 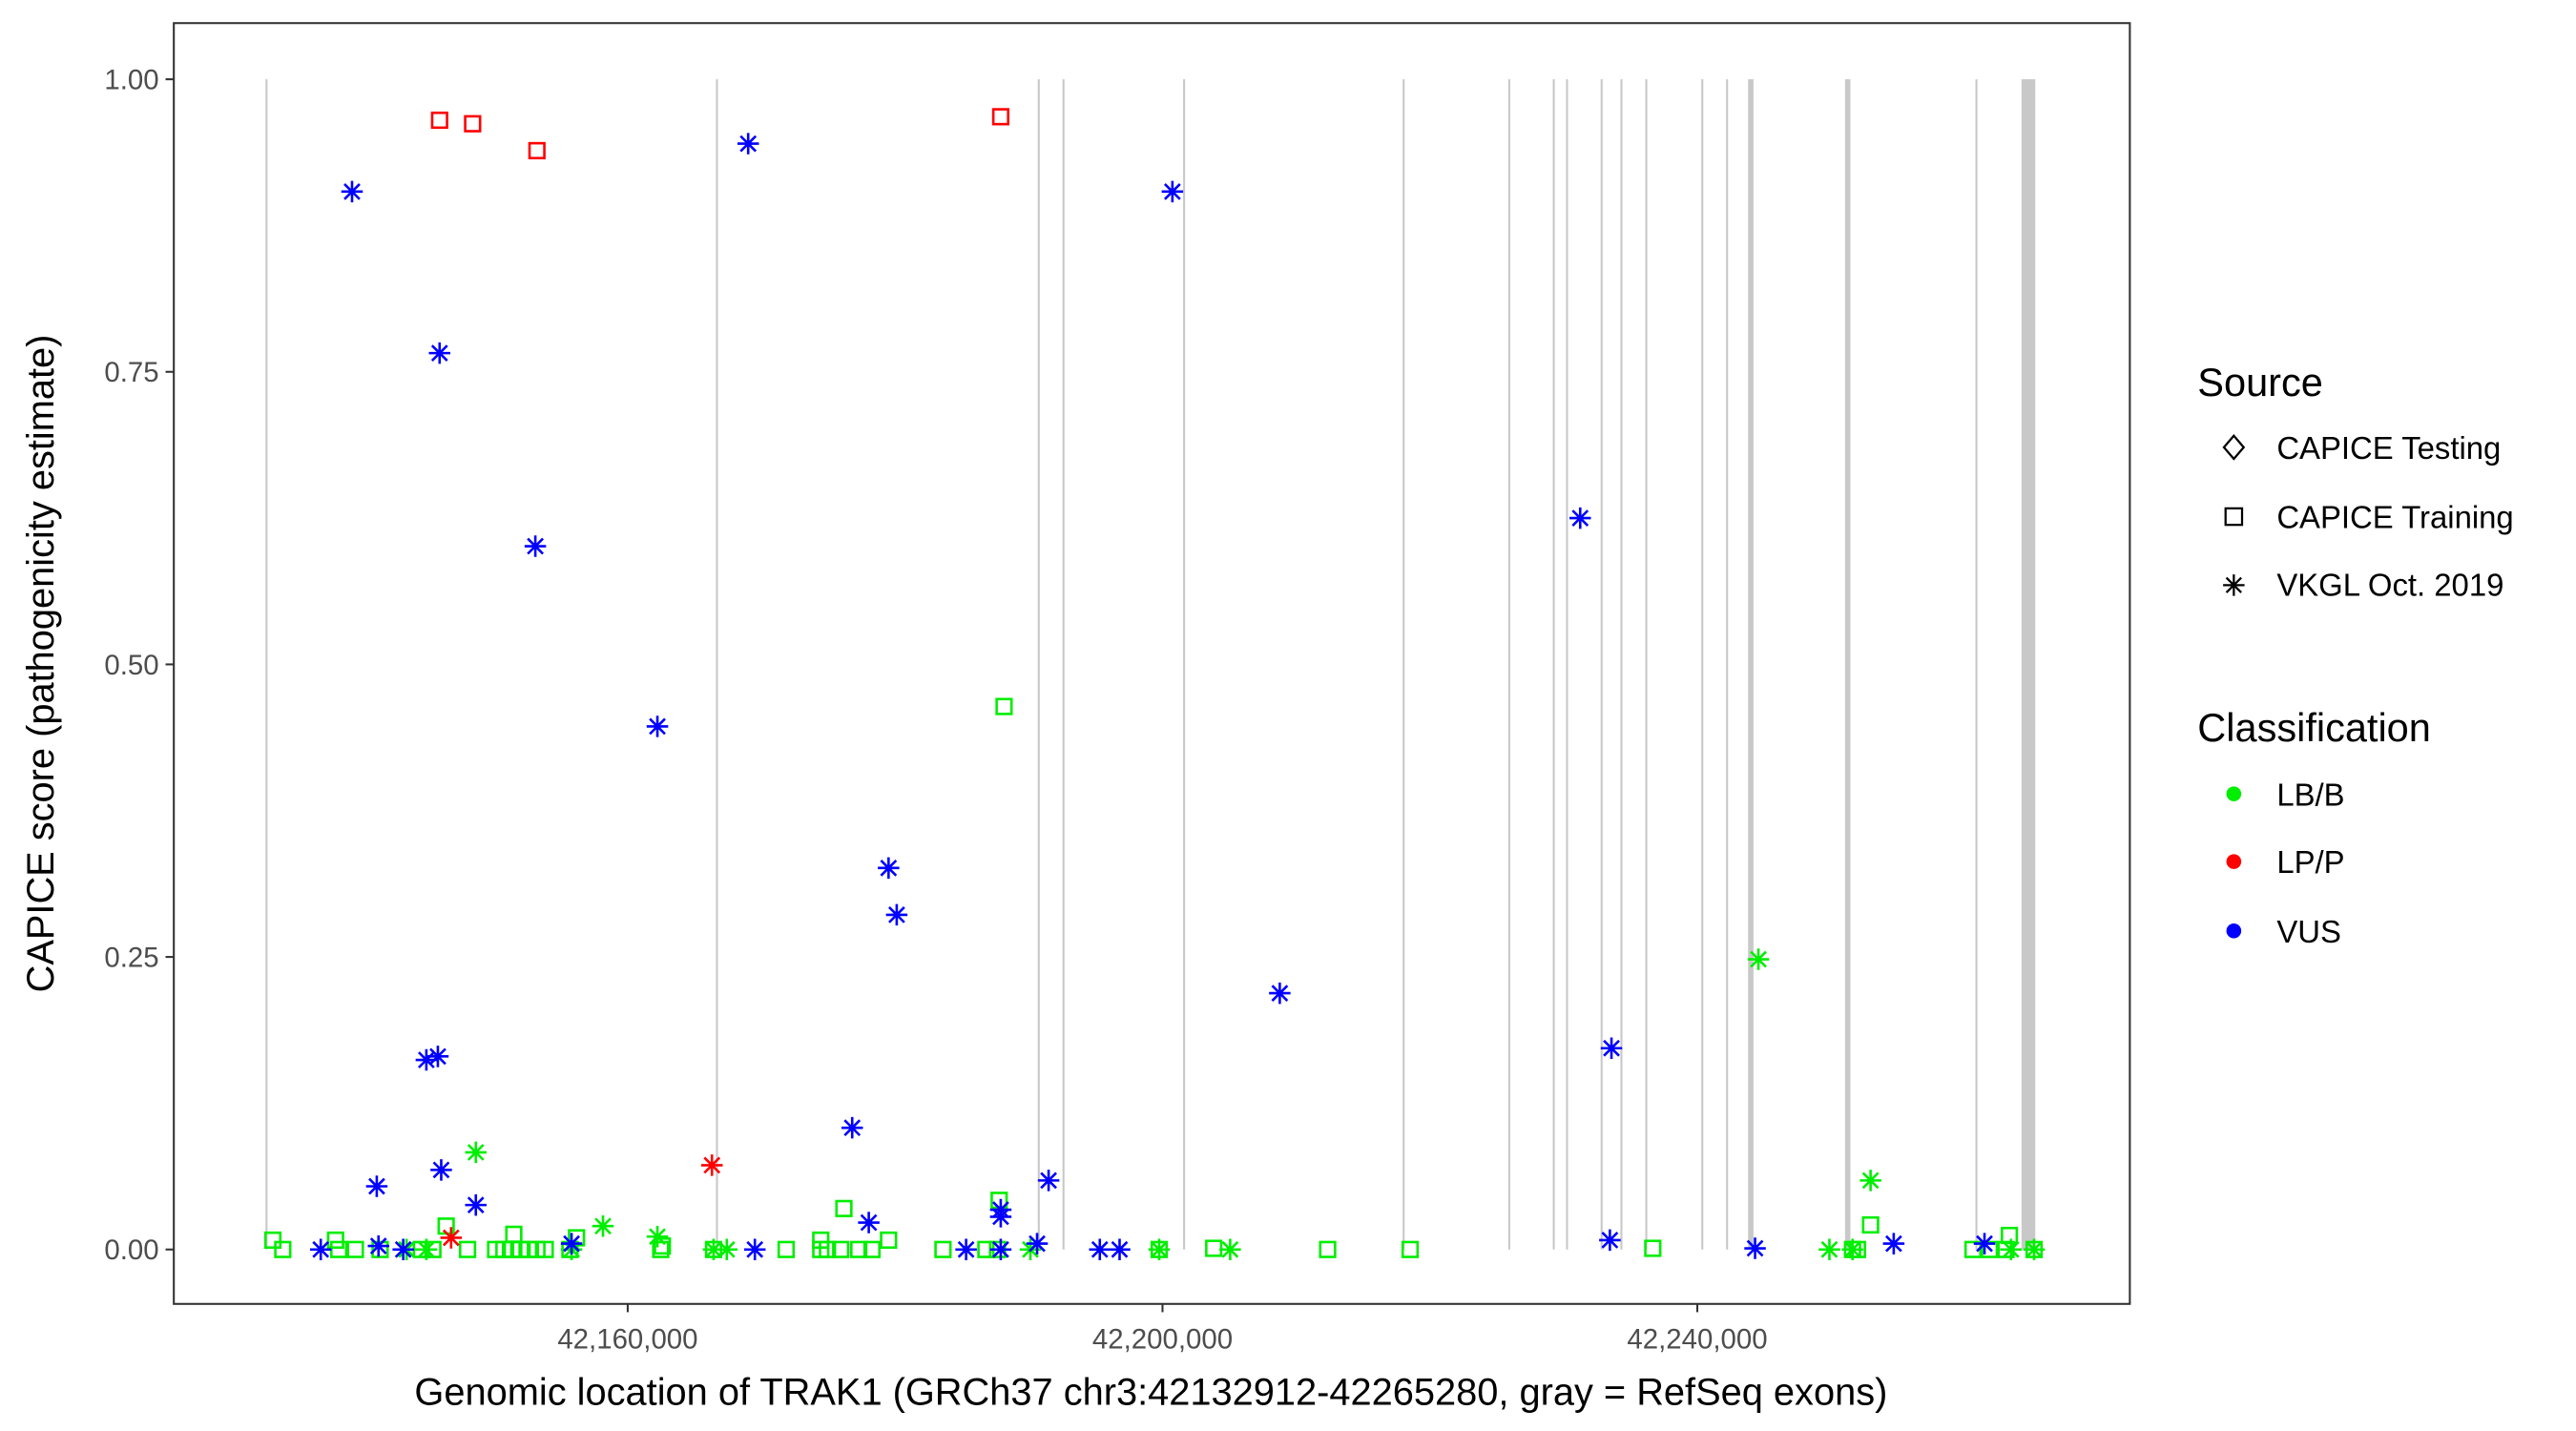 What do you see at coordinates (131, 1250) in the screenshot?
I see `y-tick-label: 0.00` at bounding box center [131, 1250].